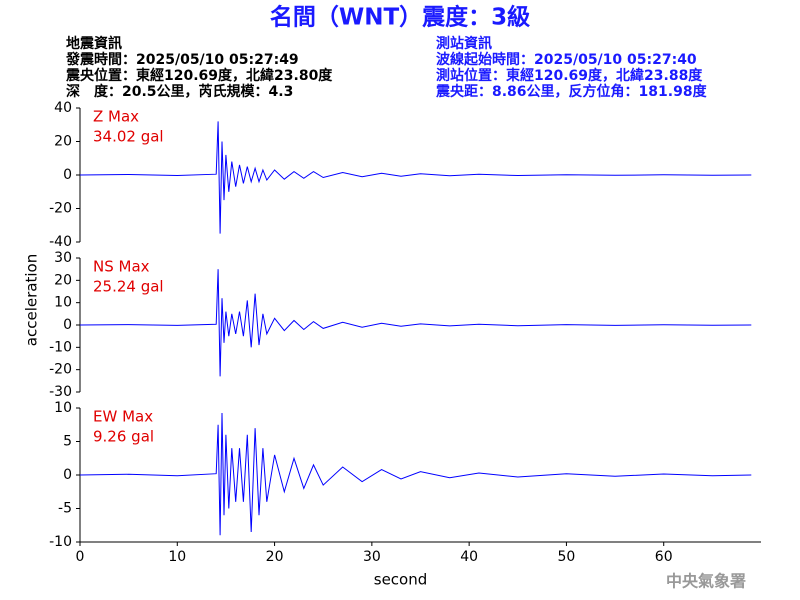  What do you see at coordinates (123, 437) in the screenshot?
I see `max-label: 9.26 gal` at bounding box center [123, 437].